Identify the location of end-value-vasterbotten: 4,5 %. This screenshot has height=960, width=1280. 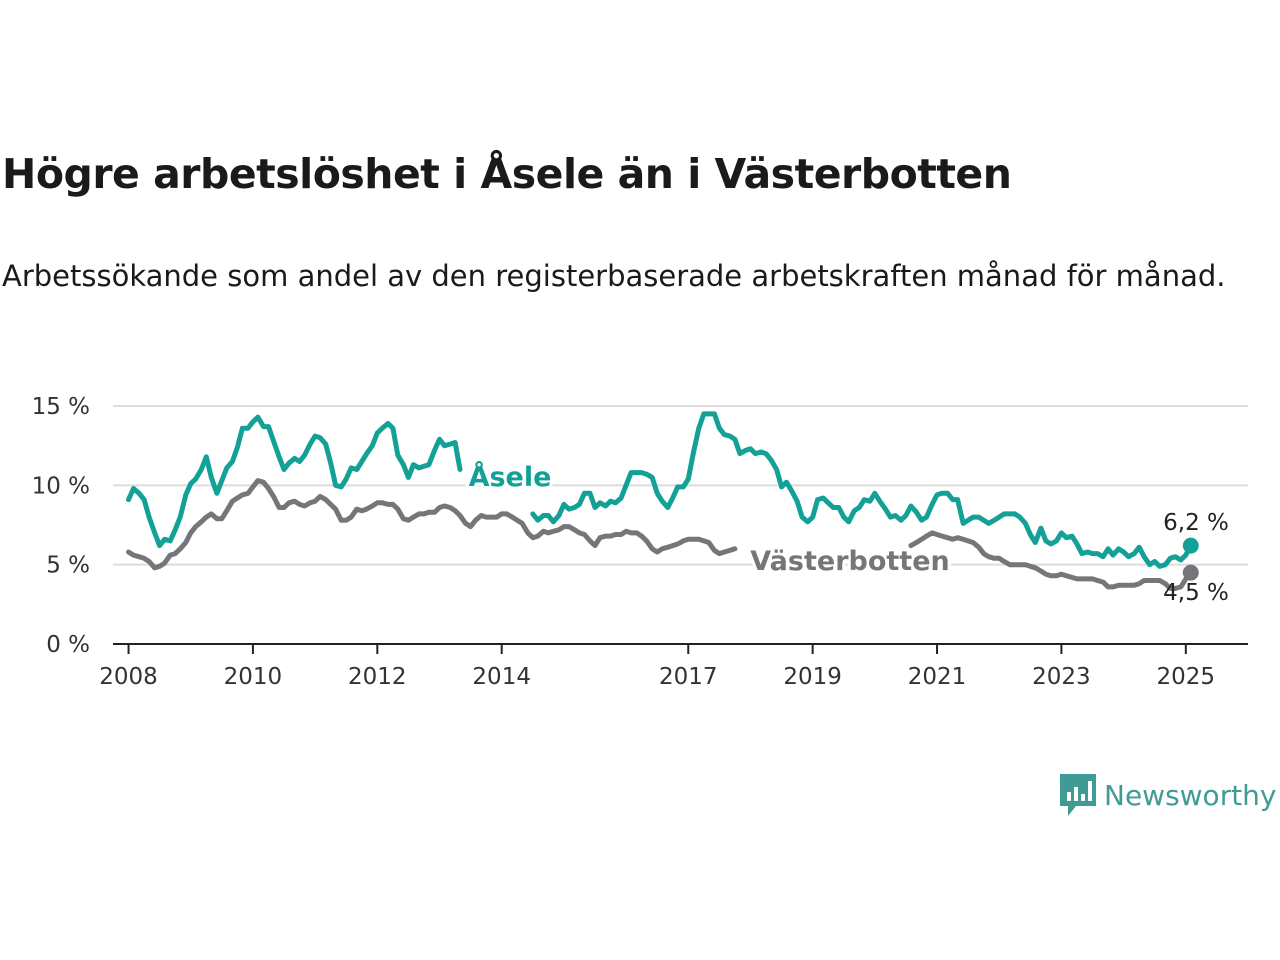
(1196, 593).